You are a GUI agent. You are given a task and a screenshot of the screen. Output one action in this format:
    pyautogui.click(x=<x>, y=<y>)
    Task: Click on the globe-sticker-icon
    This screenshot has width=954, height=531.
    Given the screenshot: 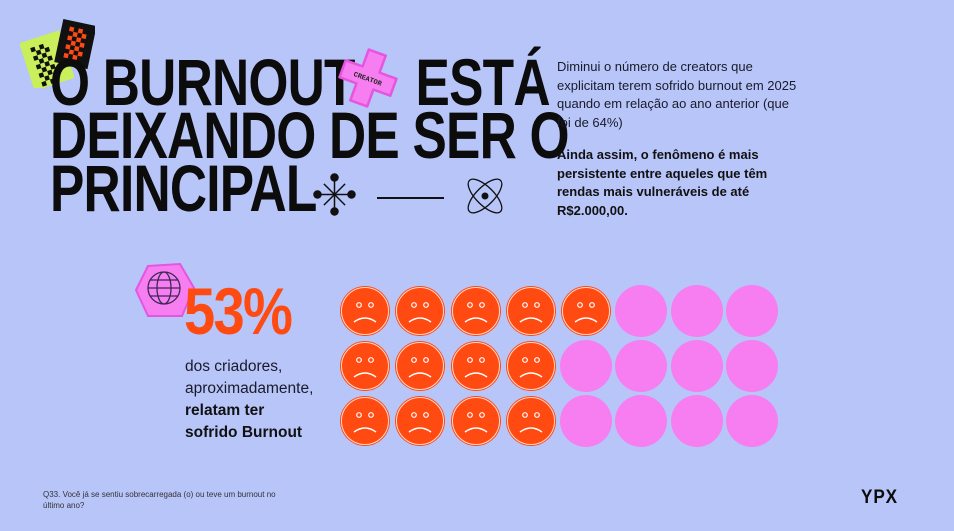 What is the action you would take?
    pyautogui.click(x=165, y=289)
    